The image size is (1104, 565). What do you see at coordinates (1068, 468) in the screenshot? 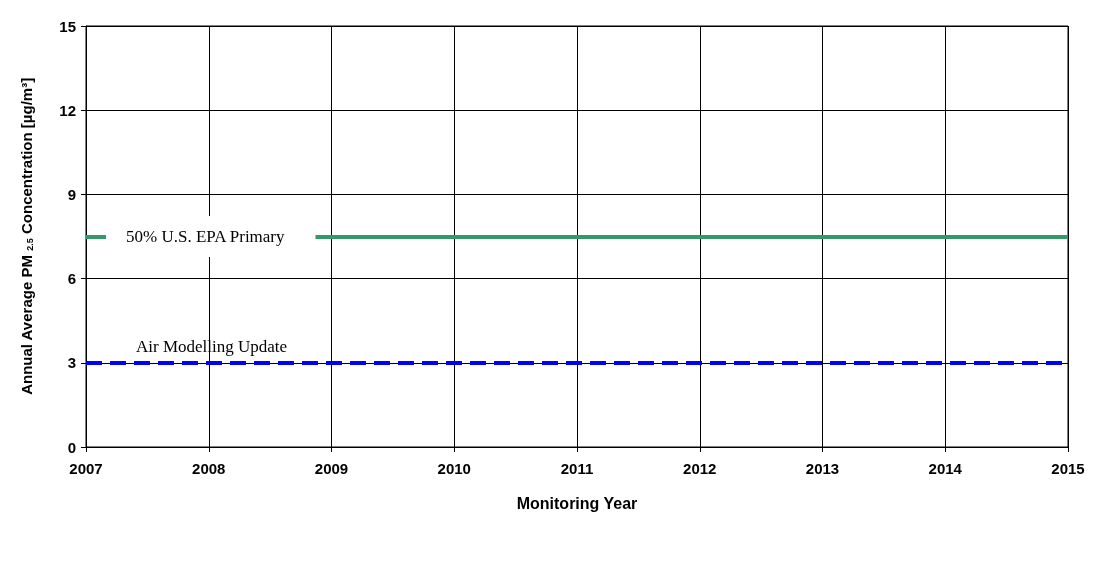
I see `x-tick-label: 2015` at bounding box center [1068, 468].